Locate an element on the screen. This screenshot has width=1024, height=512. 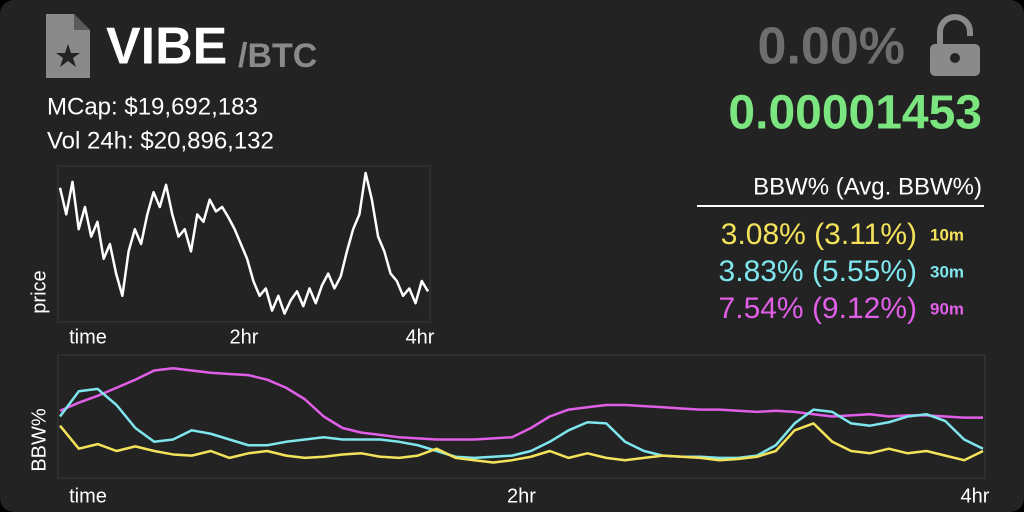
mcap: MCap: $19,692,183 is located at coordinates (152, 106).